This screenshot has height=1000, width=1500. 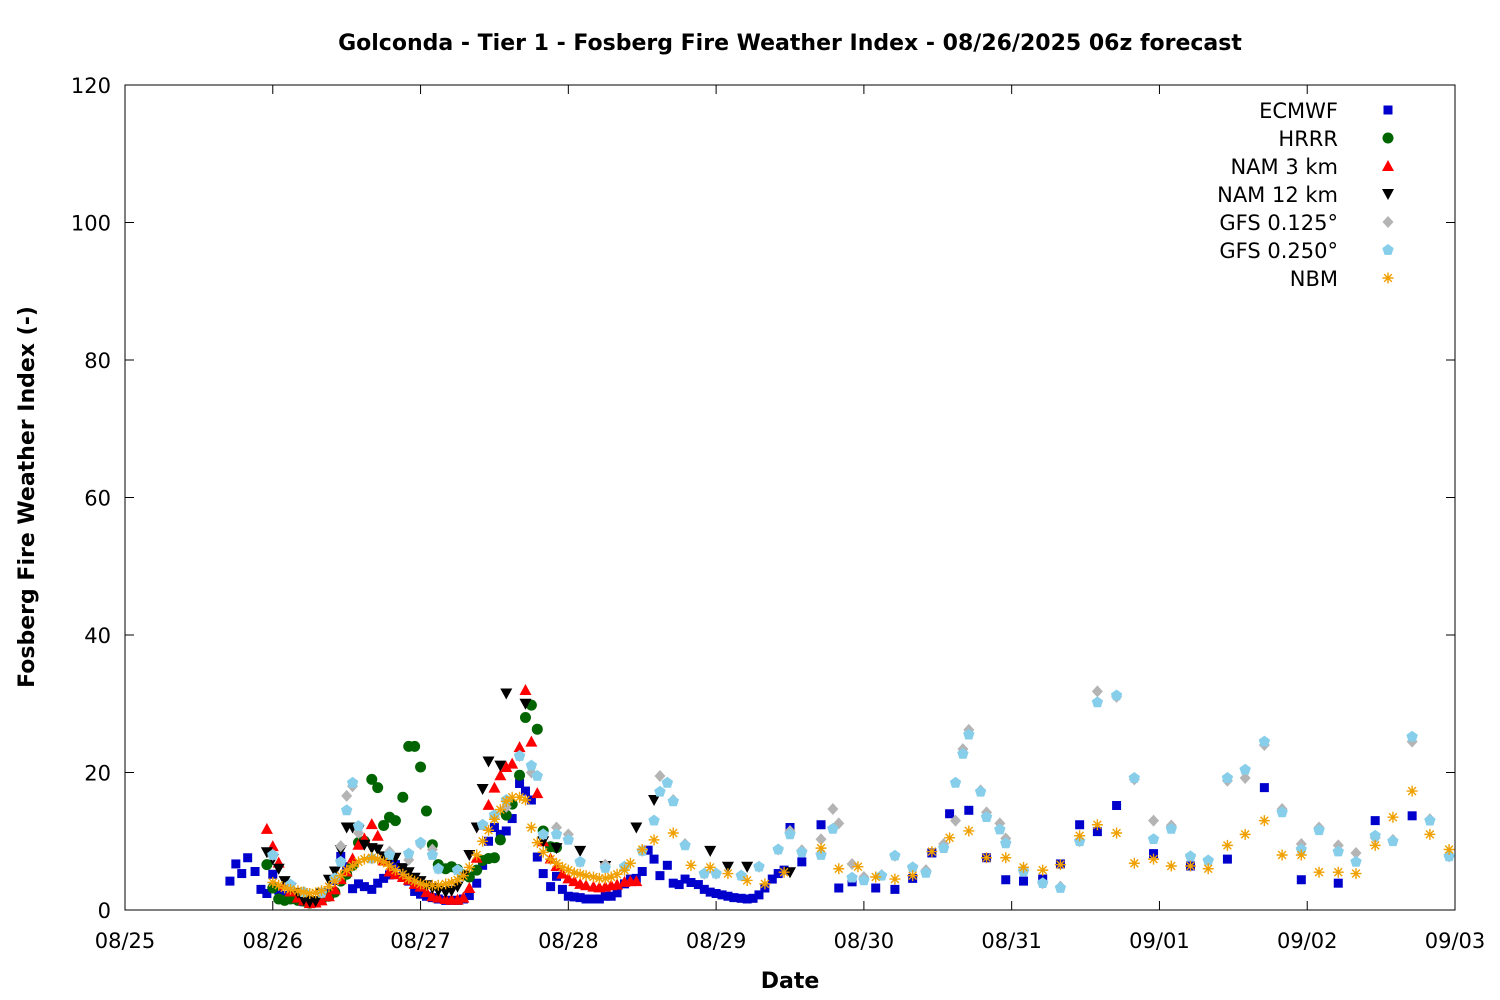 What do you see at coordinates (97, 361) in the screenshot?
I see `y-tick-label: 80` at bounding box center [97, 361].